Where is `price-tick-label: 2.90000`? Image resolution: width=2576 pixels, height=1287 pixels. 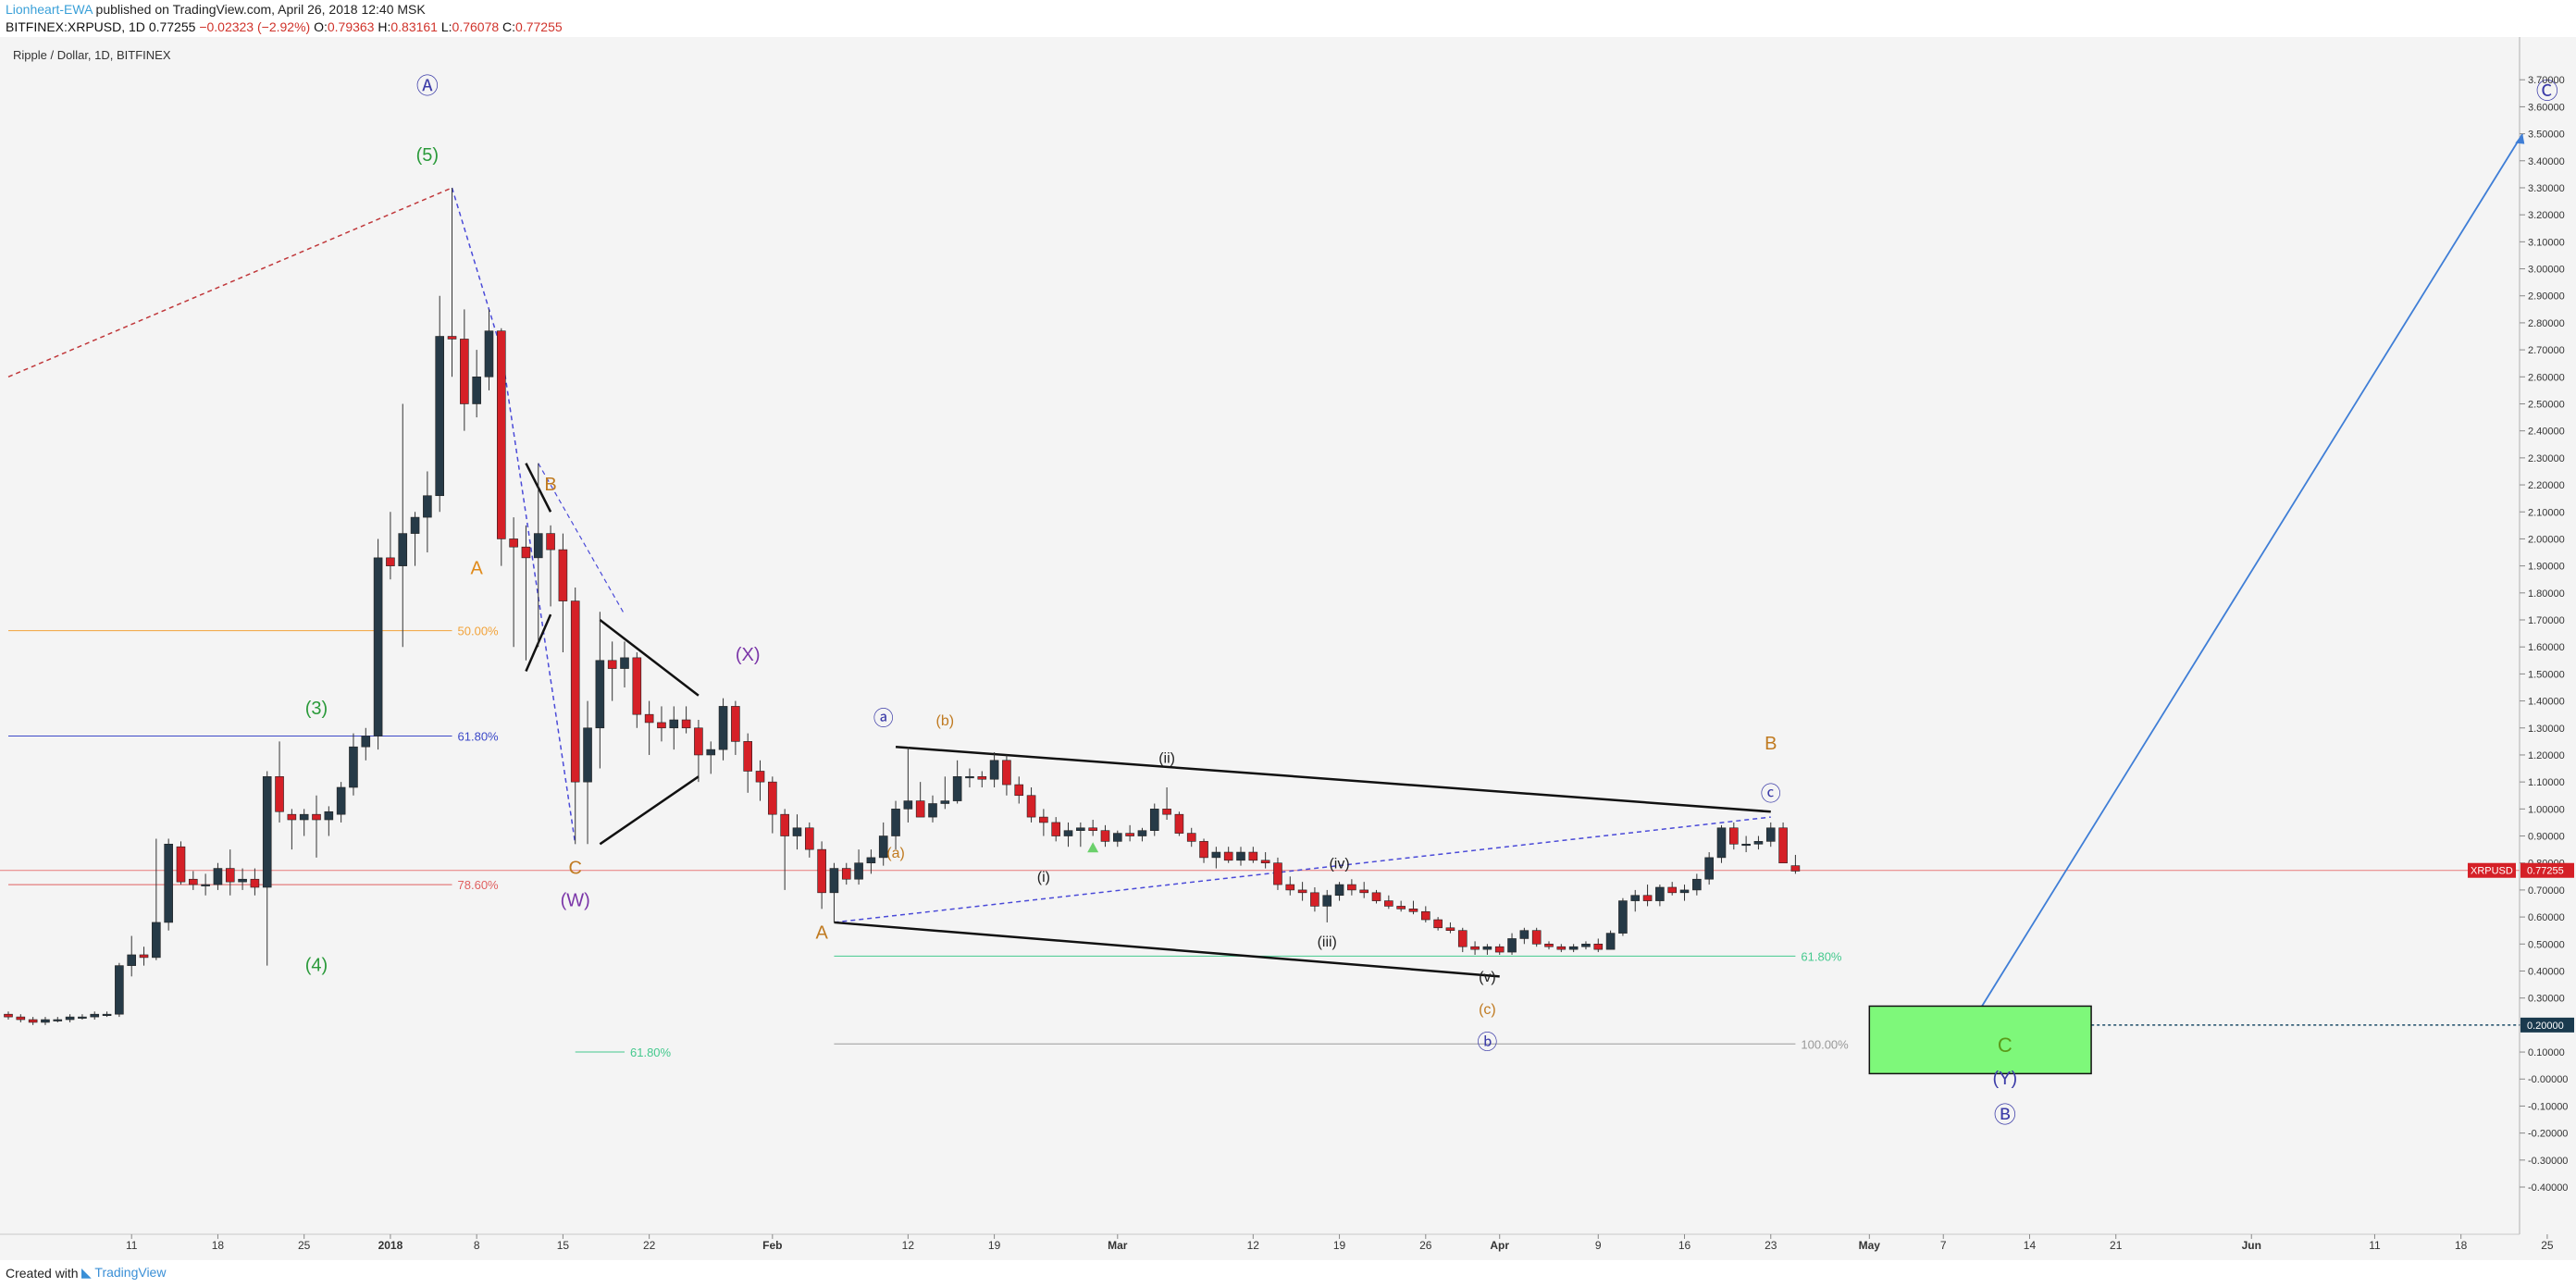 price-tick-label: 2.90000 is located at coordinates (2546, 297).